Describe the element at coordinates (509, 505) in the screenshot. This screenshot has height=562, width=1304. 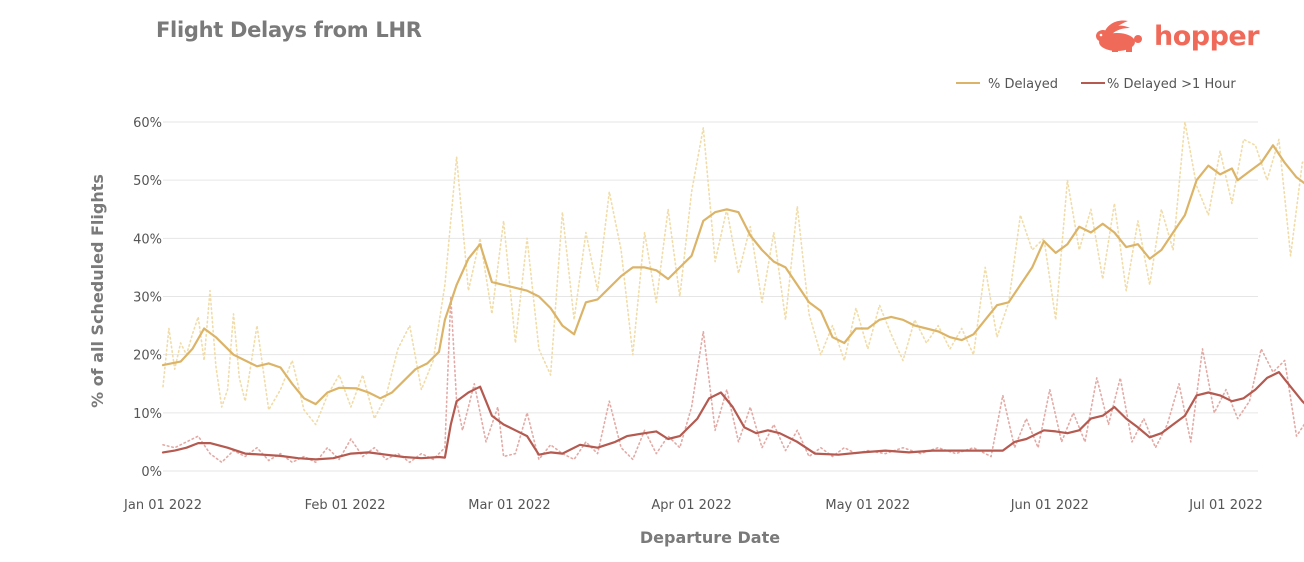
I see `x-tick-label: Mar 01 2022` at that location.